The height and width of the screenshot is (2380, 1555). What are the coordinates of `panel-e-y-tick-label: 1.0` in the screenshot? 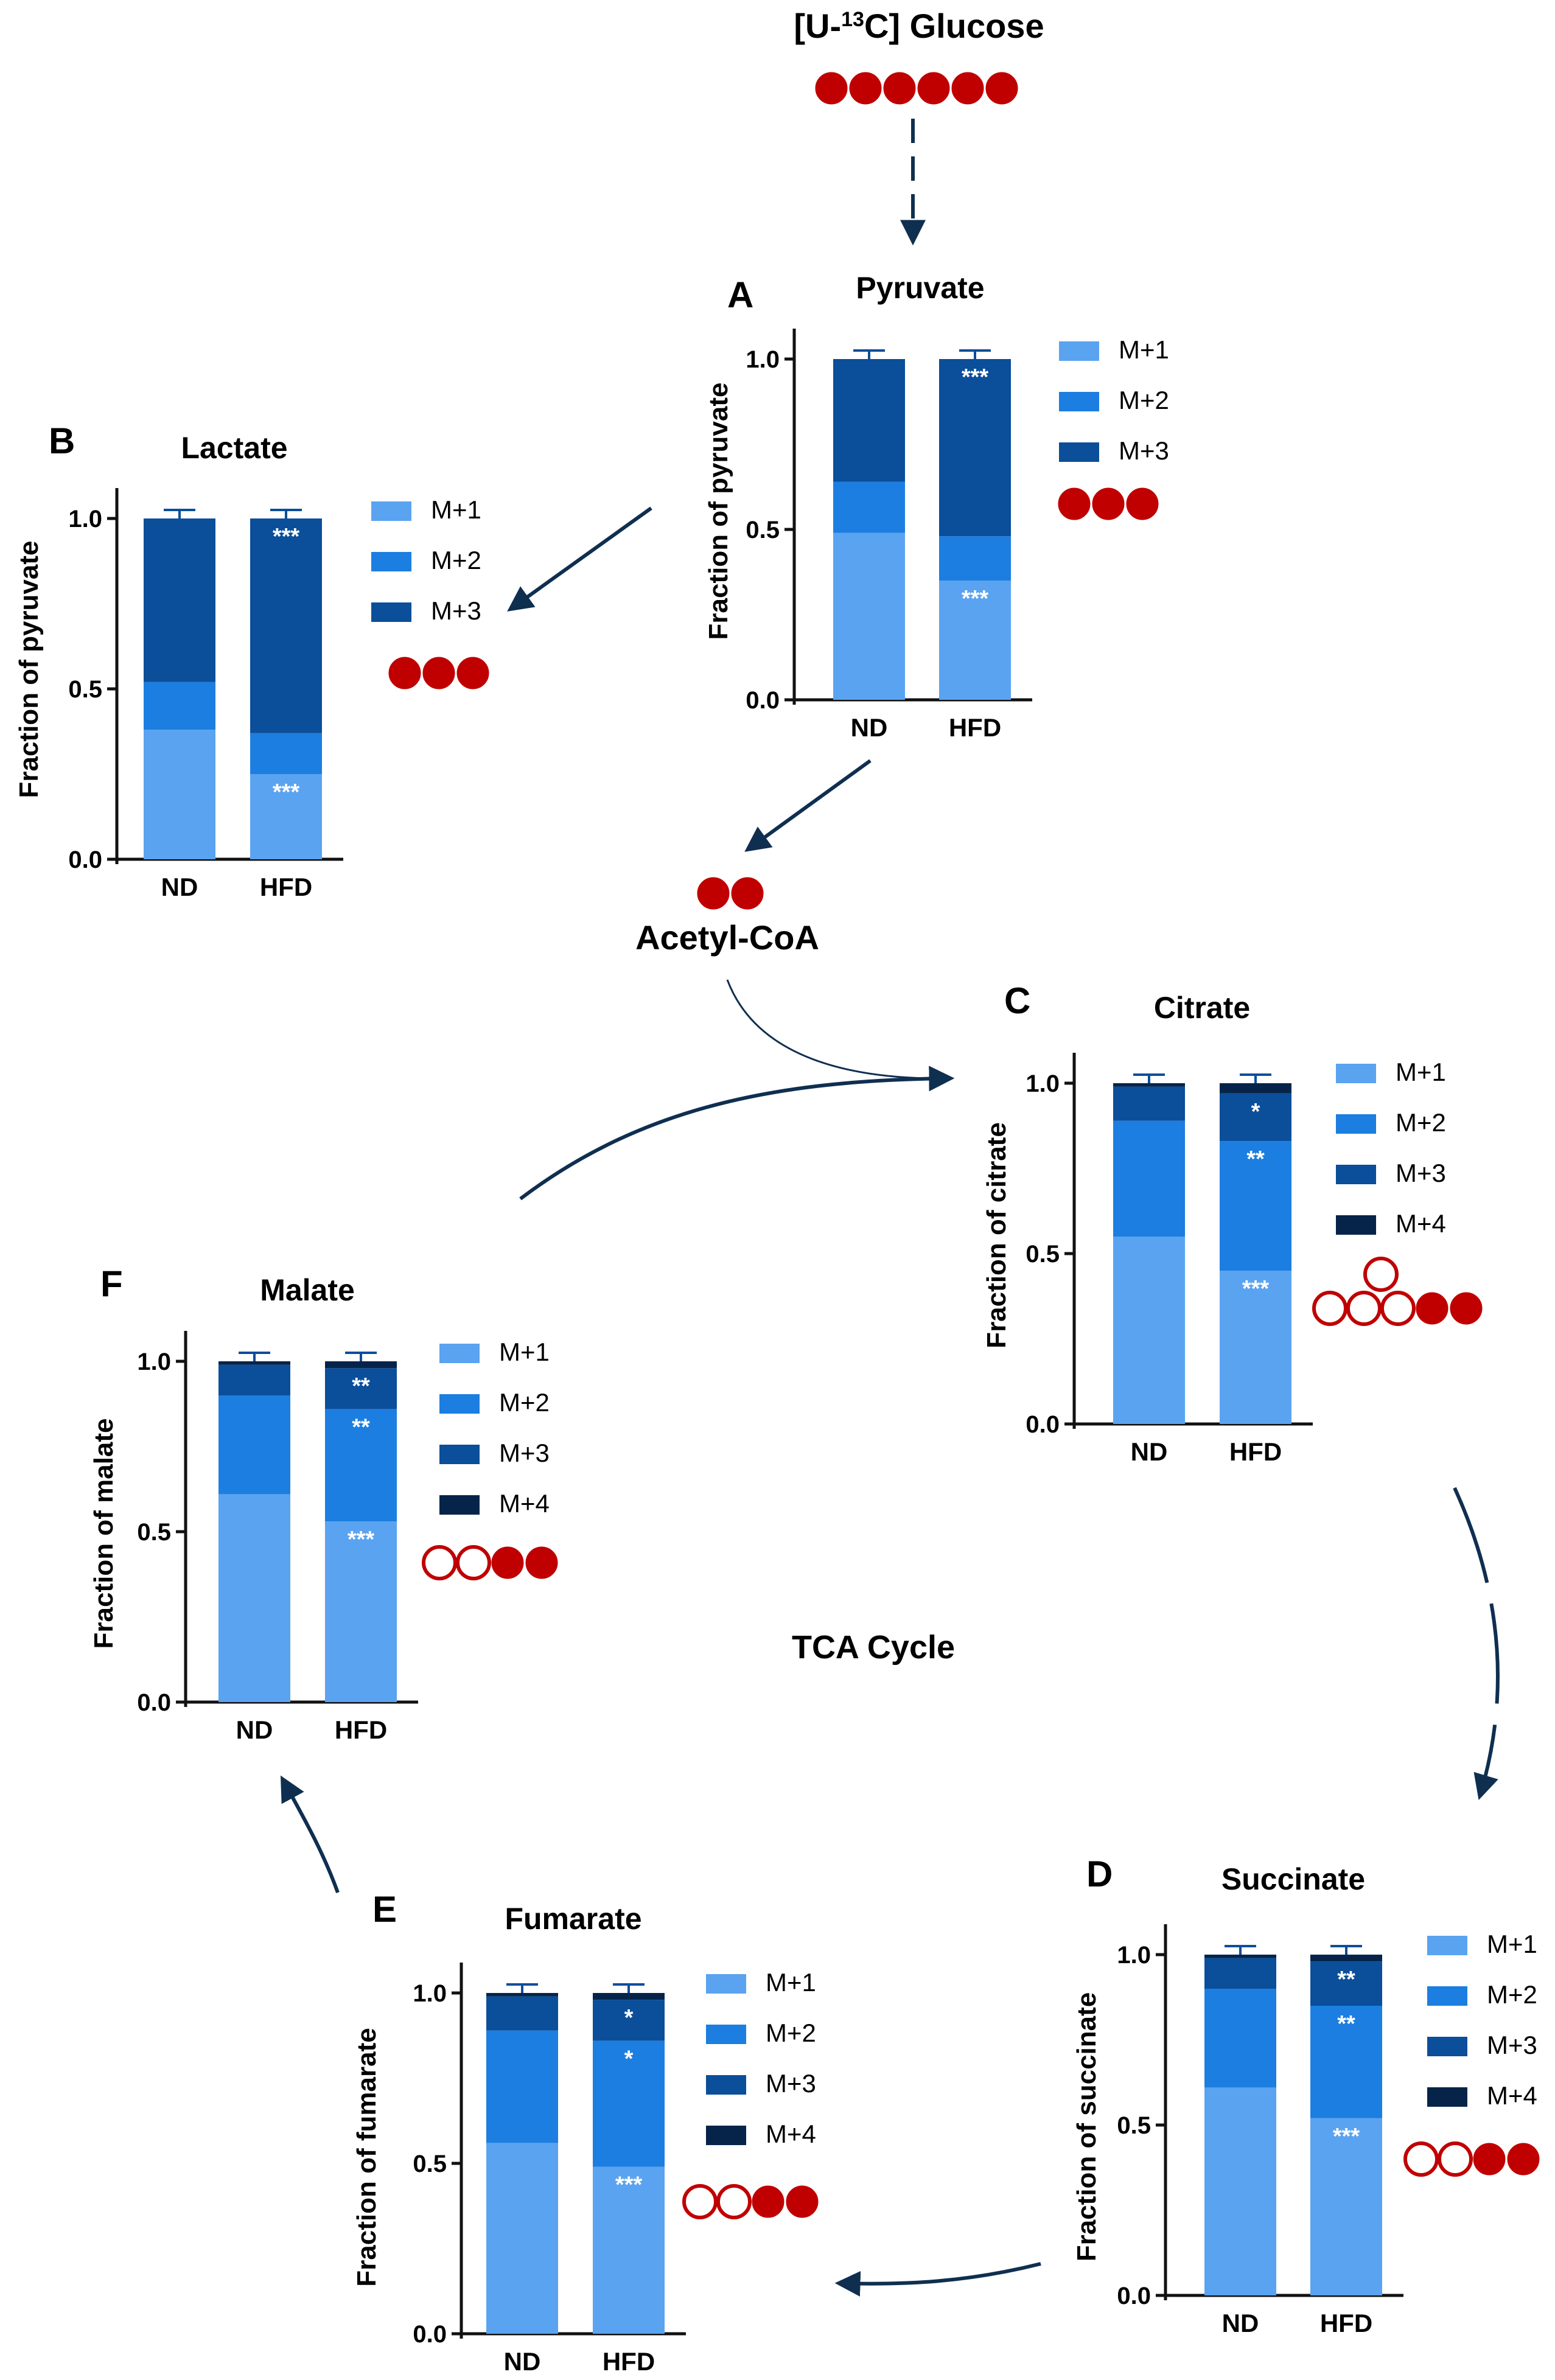 It's located at (430, 1993).